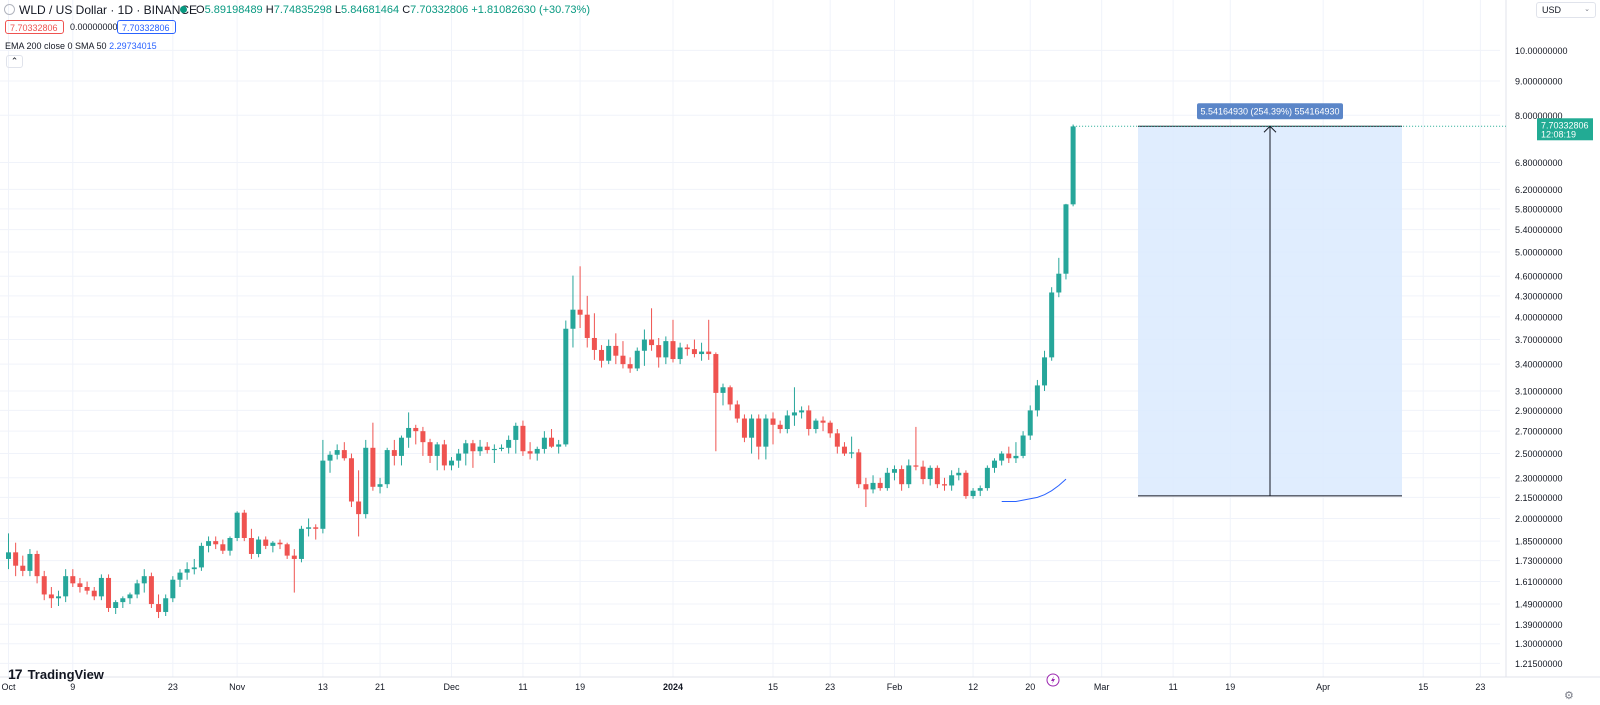 The image size is (1600, 705). I want to click on tradingview-logo-icon: 17, so click(15, 674).